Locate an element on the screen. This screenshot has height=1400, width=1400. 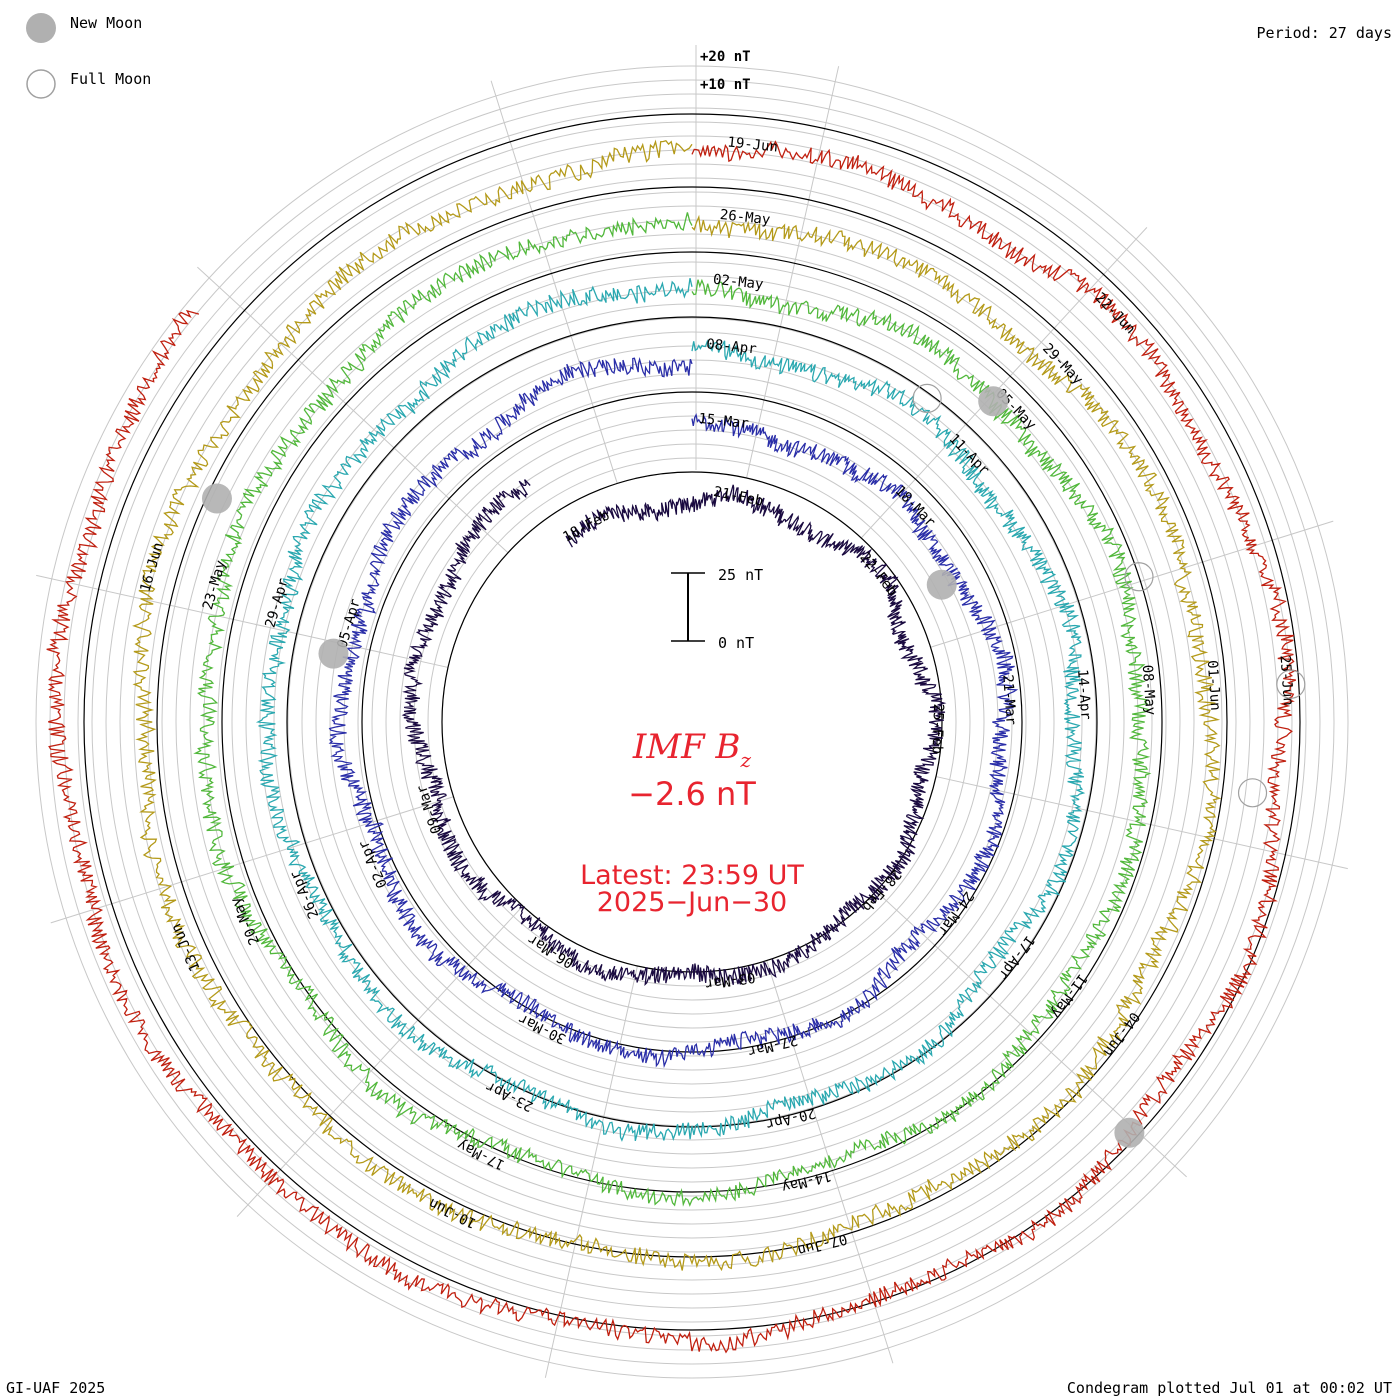
date-label: 08-Apr is located at coordinates (731, 346).